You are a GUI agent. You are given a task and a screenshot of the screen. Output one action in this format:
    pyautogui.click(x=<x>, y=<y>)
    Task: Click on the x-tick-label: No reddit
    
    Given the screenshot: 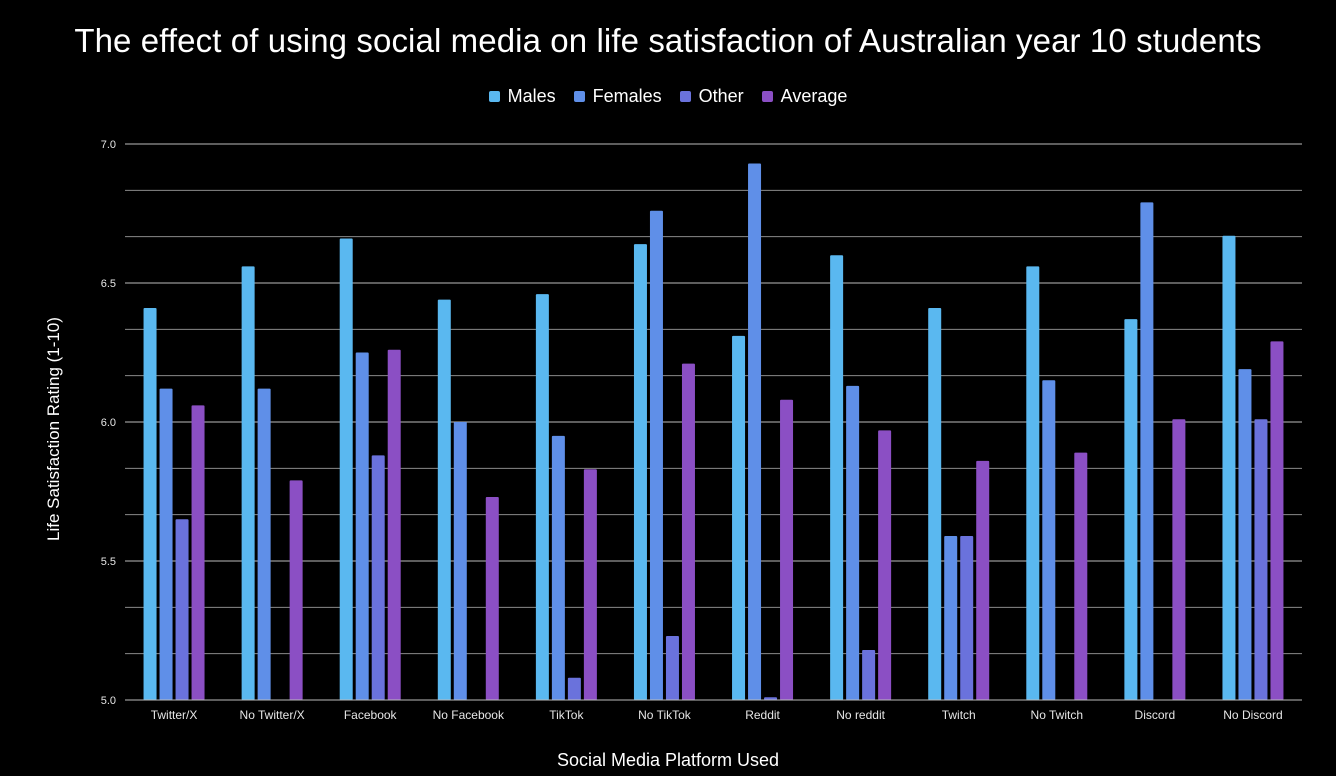 What is the action you would take?
    pyautogui.click(x=860, y=715)
    